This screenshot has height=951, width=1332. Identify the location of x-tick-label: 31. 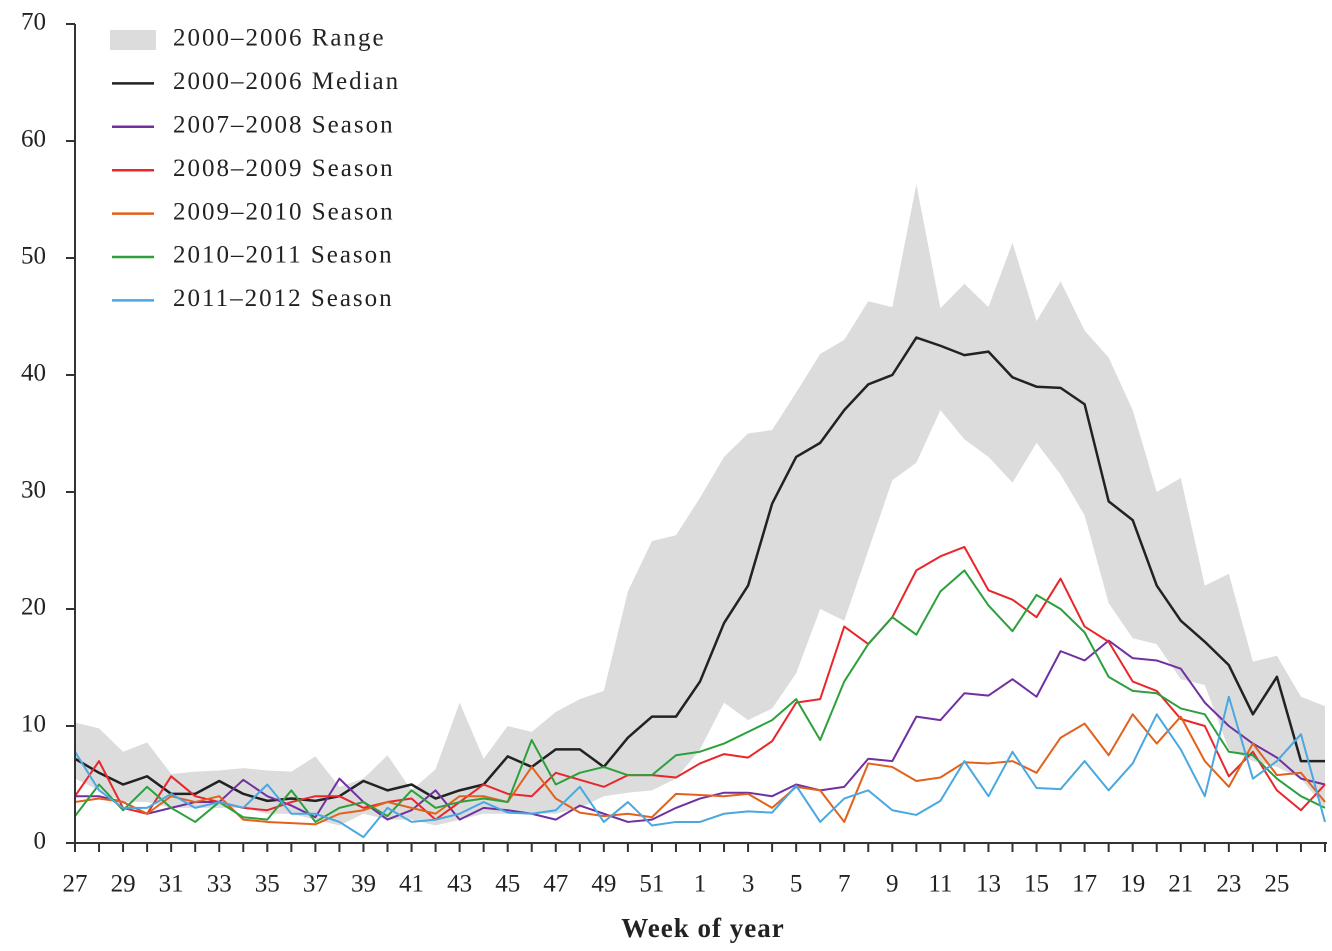
(171, 884).